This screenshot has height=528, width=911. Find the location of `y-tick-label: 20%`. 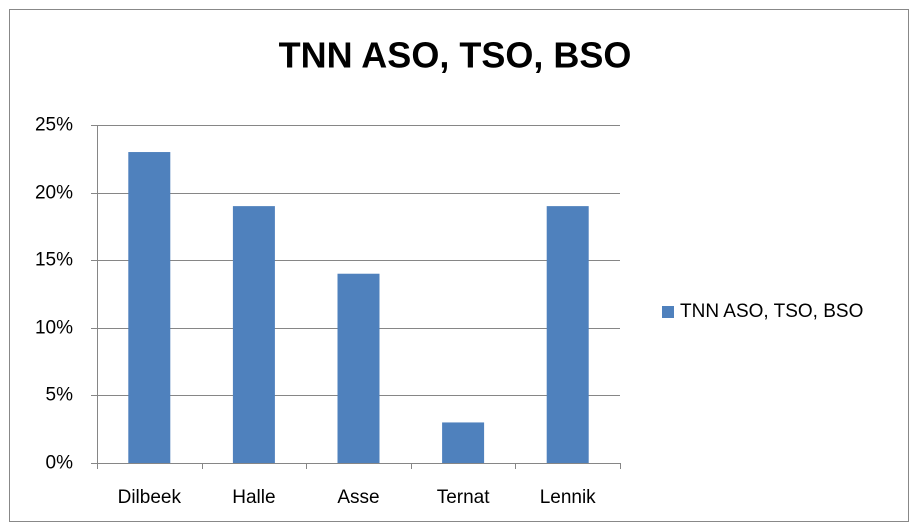

y-tick-label: 20% is located at coordinates (54, 193).